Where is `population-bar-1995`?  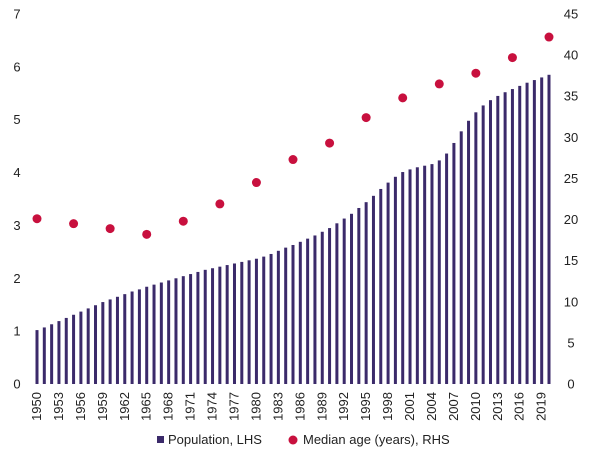
population-bar-1995 is located at coordinates (366, 293).